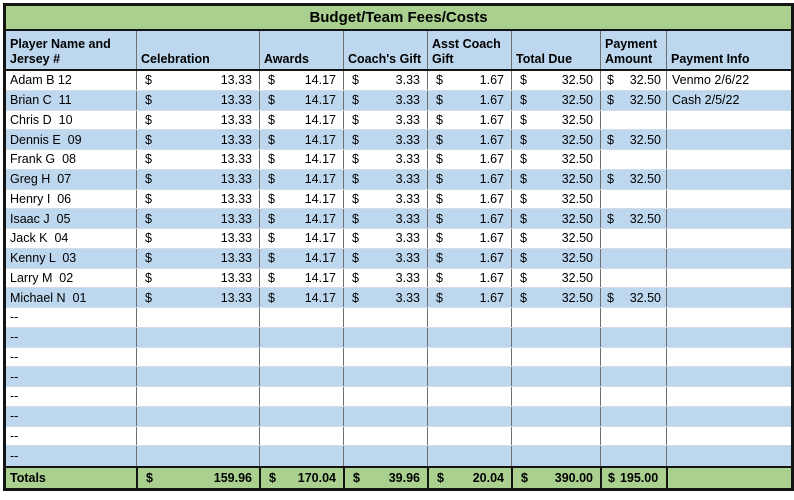 The width and height of the screenshot is (794, 500). I want to click on totals-total-due-cell: $ 390.00, so click(555, 478).